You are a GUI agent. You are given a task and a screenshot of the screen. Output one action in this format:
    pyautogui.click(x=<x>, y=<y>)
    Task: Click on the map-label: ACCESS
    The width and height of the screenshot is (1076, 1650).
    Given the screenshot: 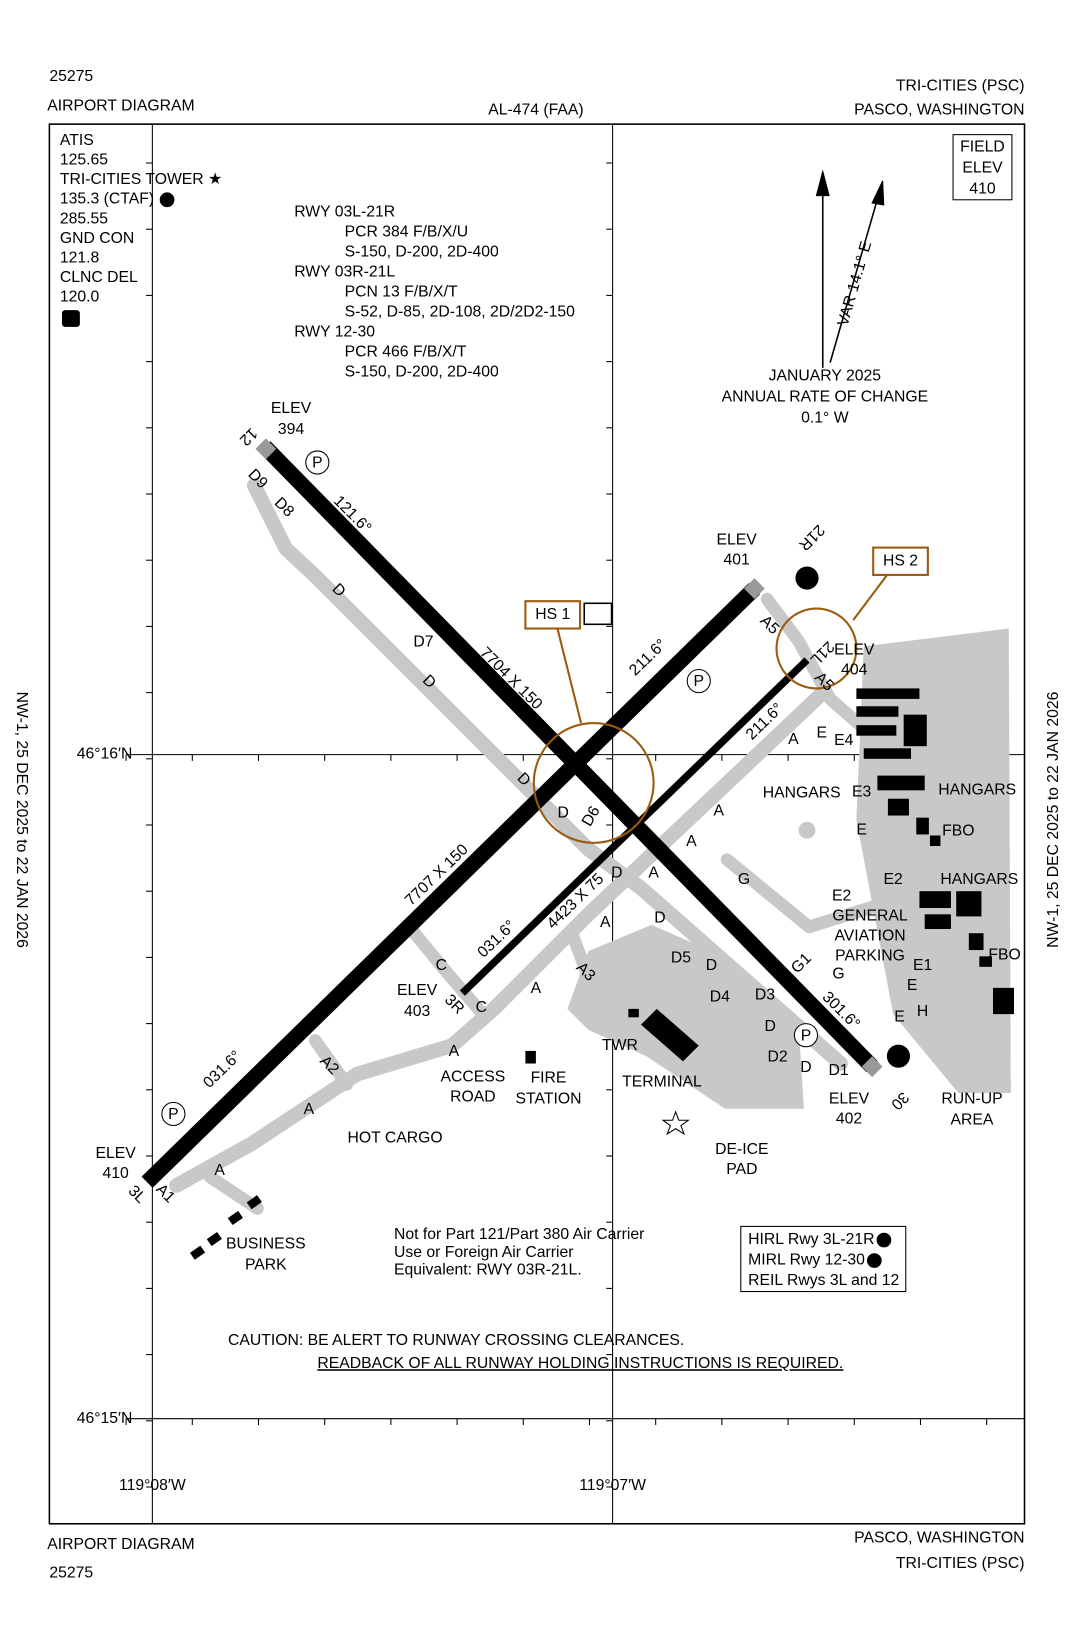 What is the action you would take?
    pyautogui.click(x=472, y=1076)
    